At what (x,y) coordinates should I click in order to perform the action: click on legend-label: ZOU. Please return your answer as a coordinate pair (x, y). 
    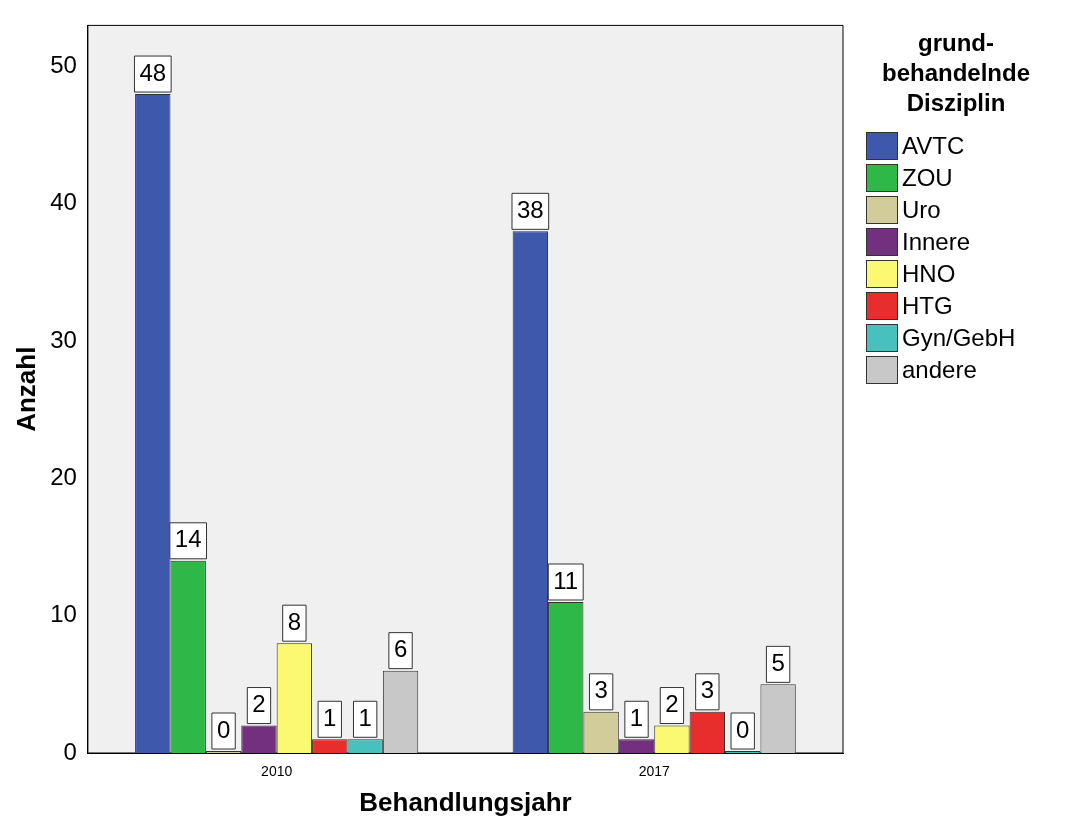
    Looking at the image, I should click on (927, 178).